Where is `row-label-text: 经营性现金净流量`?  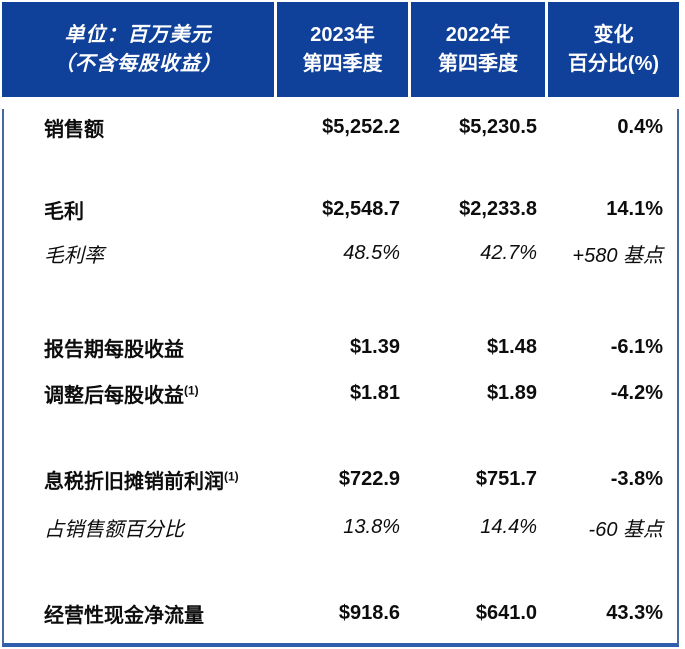
row-label-text: 经营性现金净流量 is located at coordinates (124, 615).